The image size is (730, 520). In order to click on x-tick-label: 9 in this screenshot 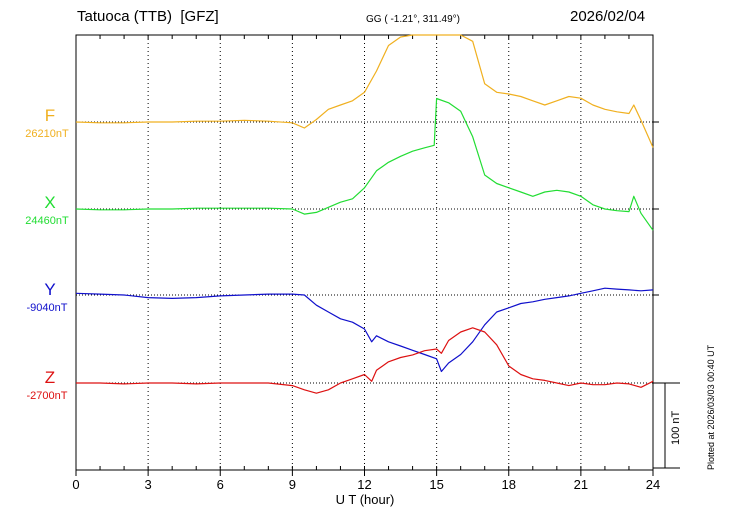, I will do `click(292, 484)`.